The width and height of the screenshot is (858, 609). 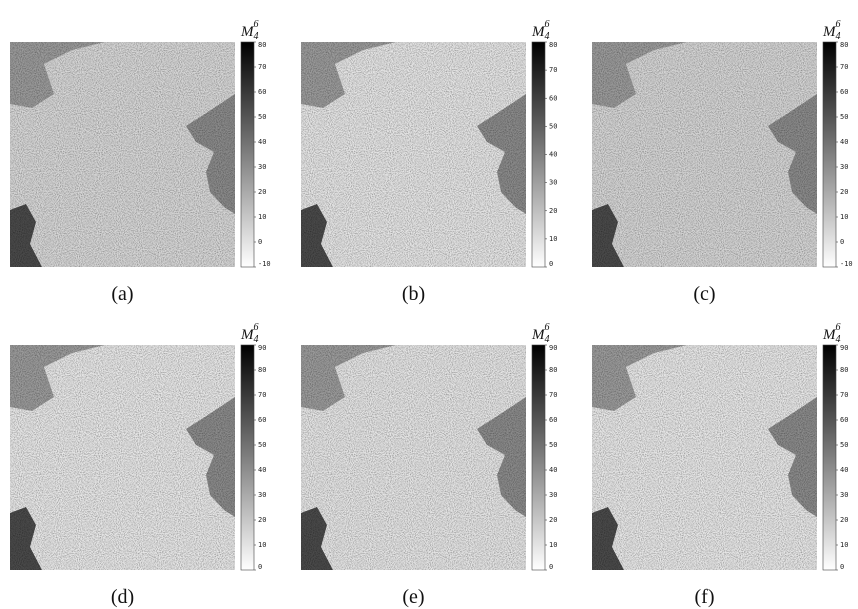 I want to click on panel-label: (c), so click(x=704, y=294).